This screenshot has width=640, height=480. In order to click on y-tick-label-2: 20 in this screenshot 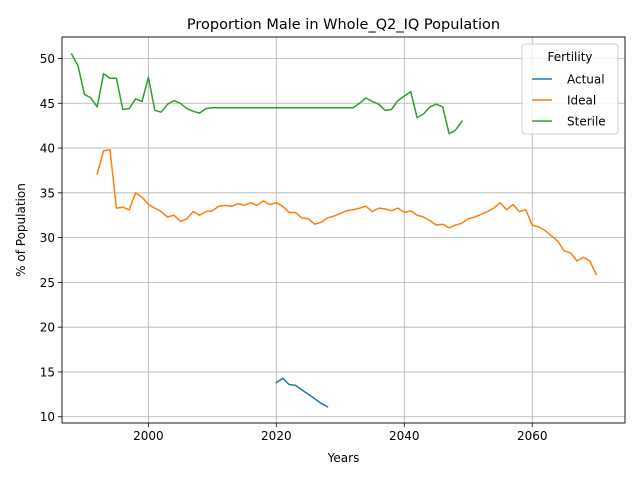, I will do `click(47, 328)`.